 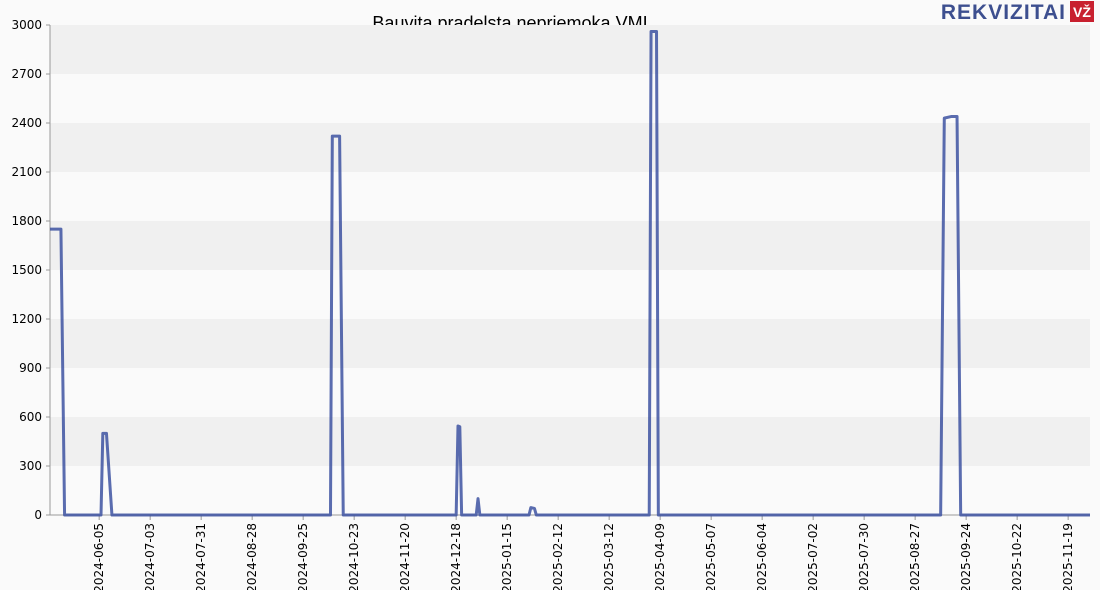 I want to click on x-tick-label: 2024-11-20, so click(x=405, y=556).